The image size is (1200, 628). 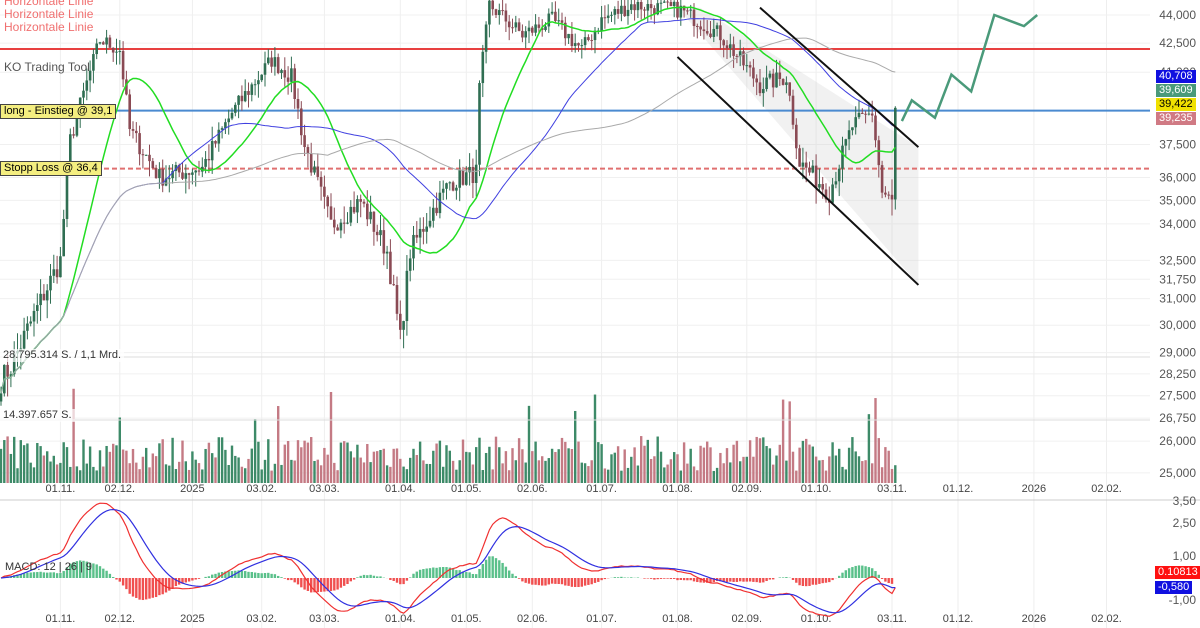 I want to click on price-tick-label: 32,500, so click(x=1177, y=260).